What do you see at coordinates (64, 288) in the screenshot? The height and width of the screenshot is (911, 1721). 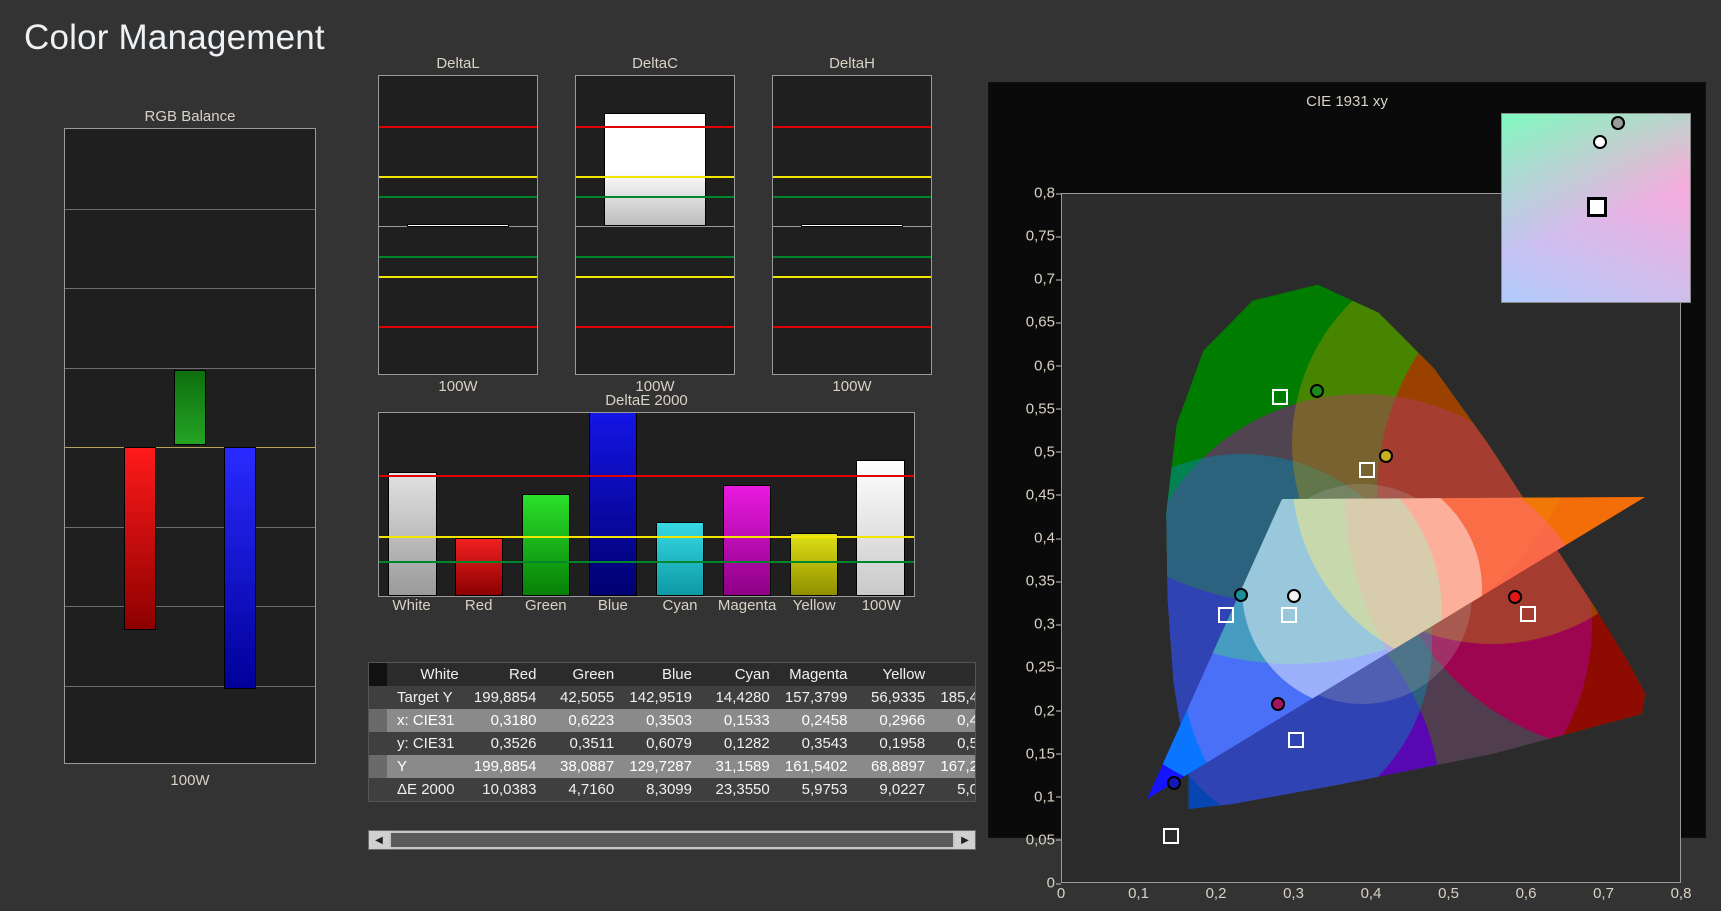 I see `rgb-balance-ytick-2: 10` at bounding box center [64, 288].